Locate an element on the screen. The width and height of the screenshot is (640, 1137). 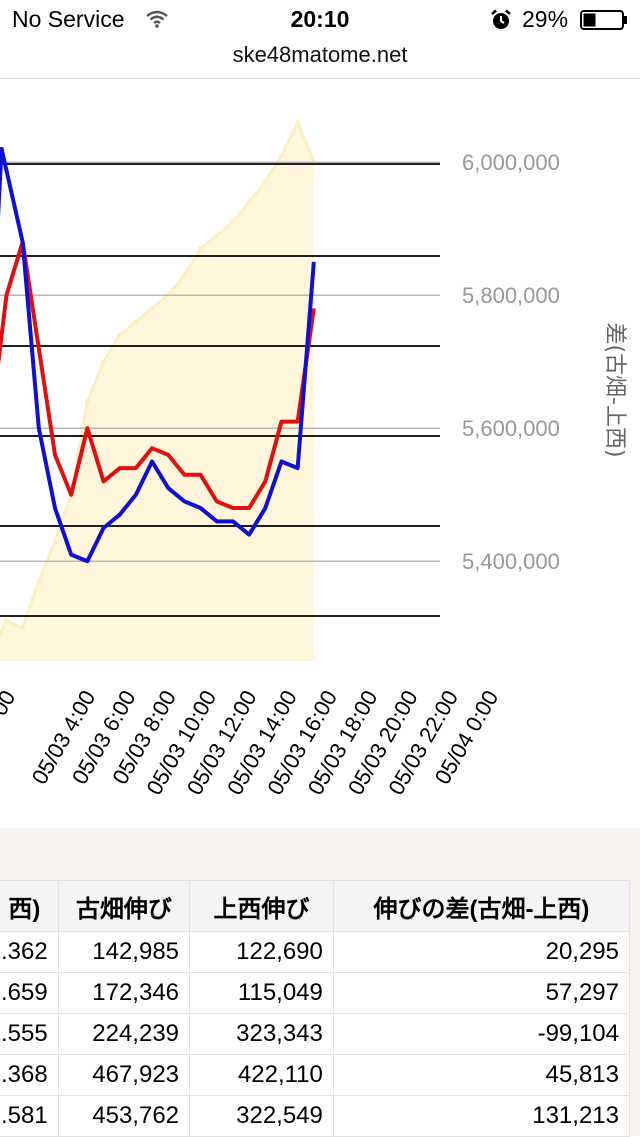
table-cell: .581 is located at coordinates (29, 1116).